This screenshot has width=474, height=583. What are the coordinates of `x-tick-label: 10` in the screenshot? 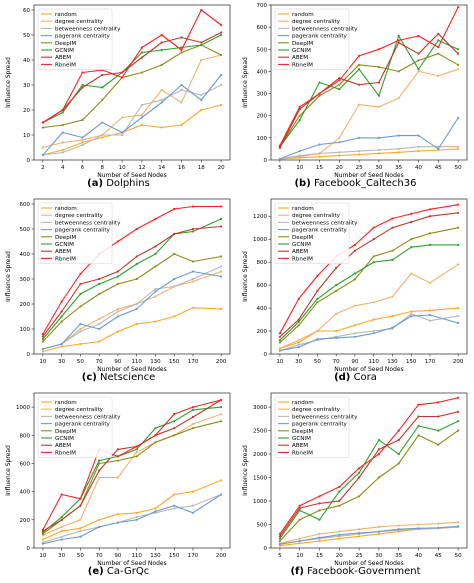 It's located at (42, 362).